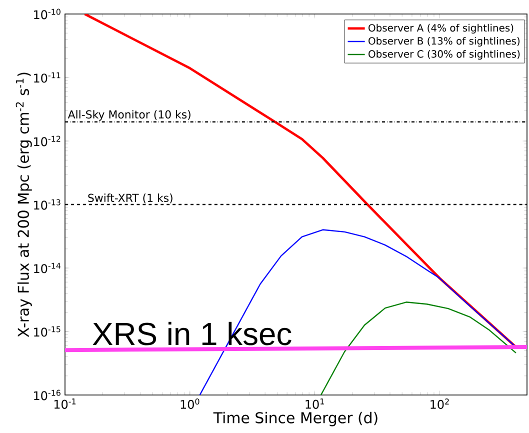  What do you see at coordinates (47, 204) in the screenshot?
I see `y-tick-label: 10$^{-13}$` at bounding box center [47, 204].